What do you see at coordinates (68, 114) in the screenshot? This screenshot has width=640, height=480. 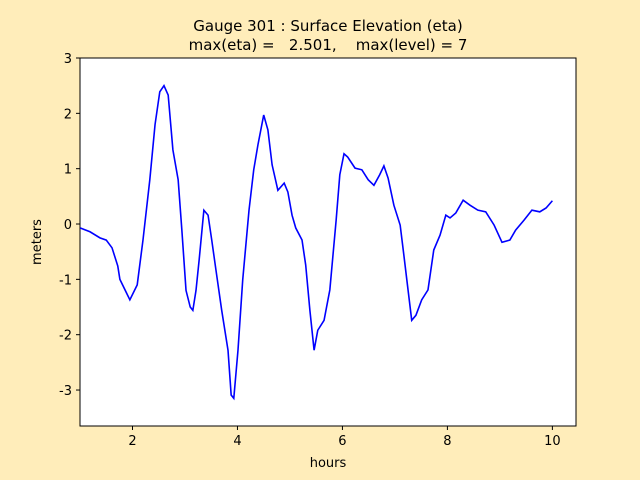 I see `y-tick-label: 2` at bounding box center [68, 114].